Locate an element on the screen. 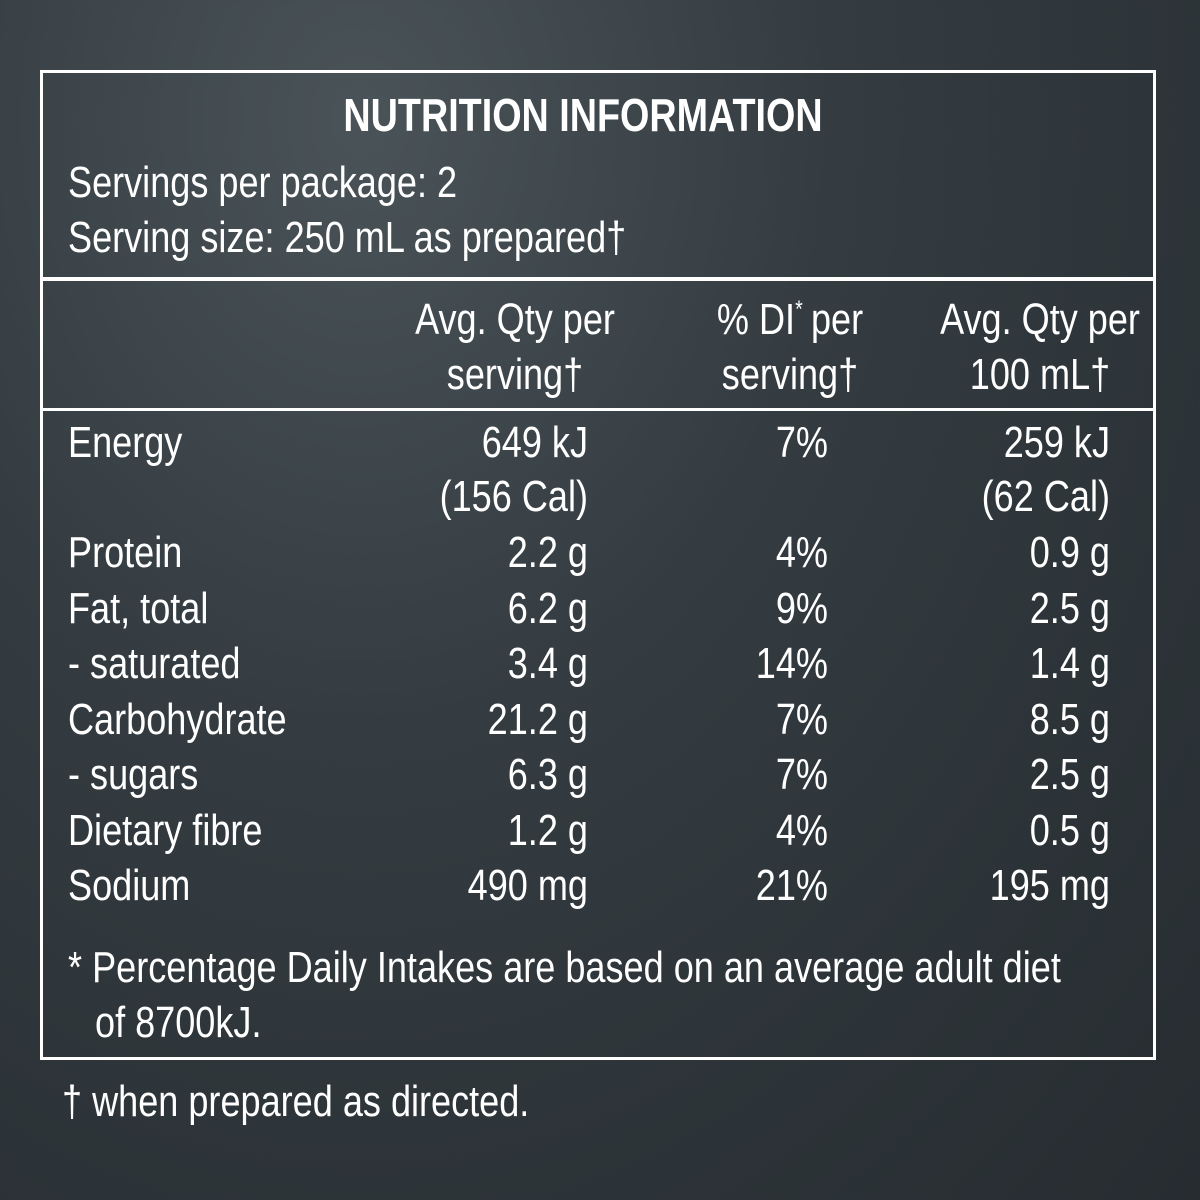 The height and width of the screenshot is (1200, 1200). nutrient-value: 649 kJ is located at coordinates (534, 442).